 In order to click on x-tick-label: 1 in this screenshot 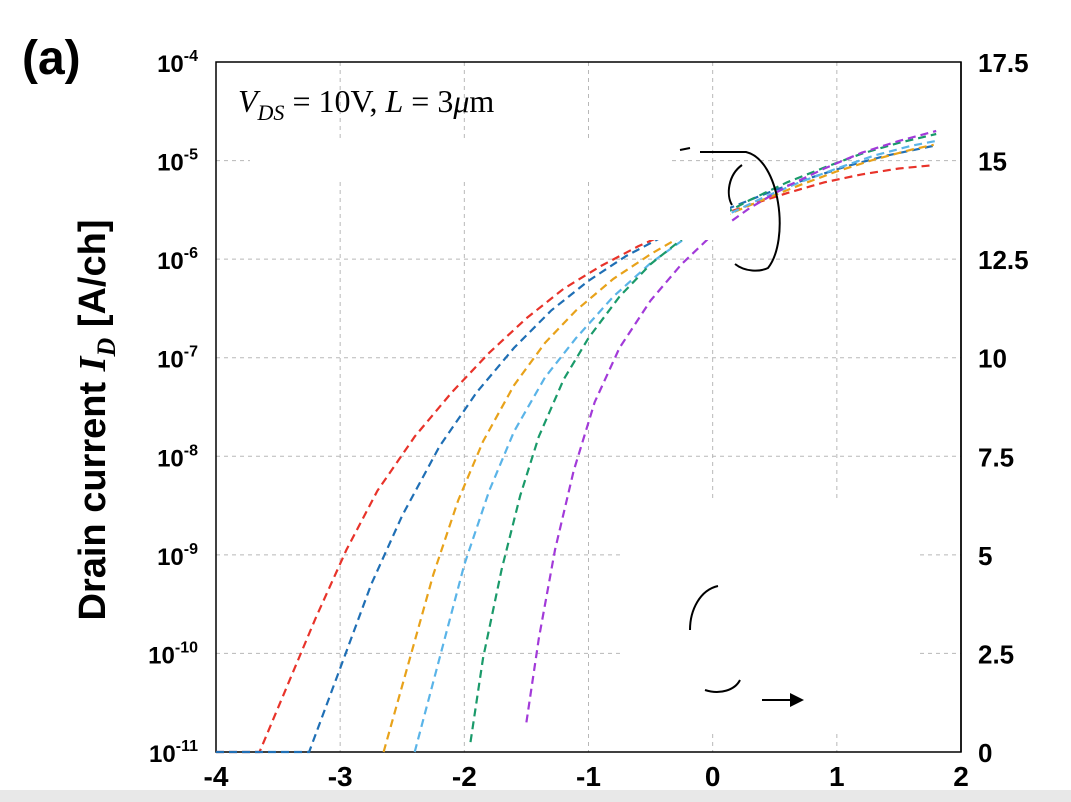, I will do `click(837, 776)`.